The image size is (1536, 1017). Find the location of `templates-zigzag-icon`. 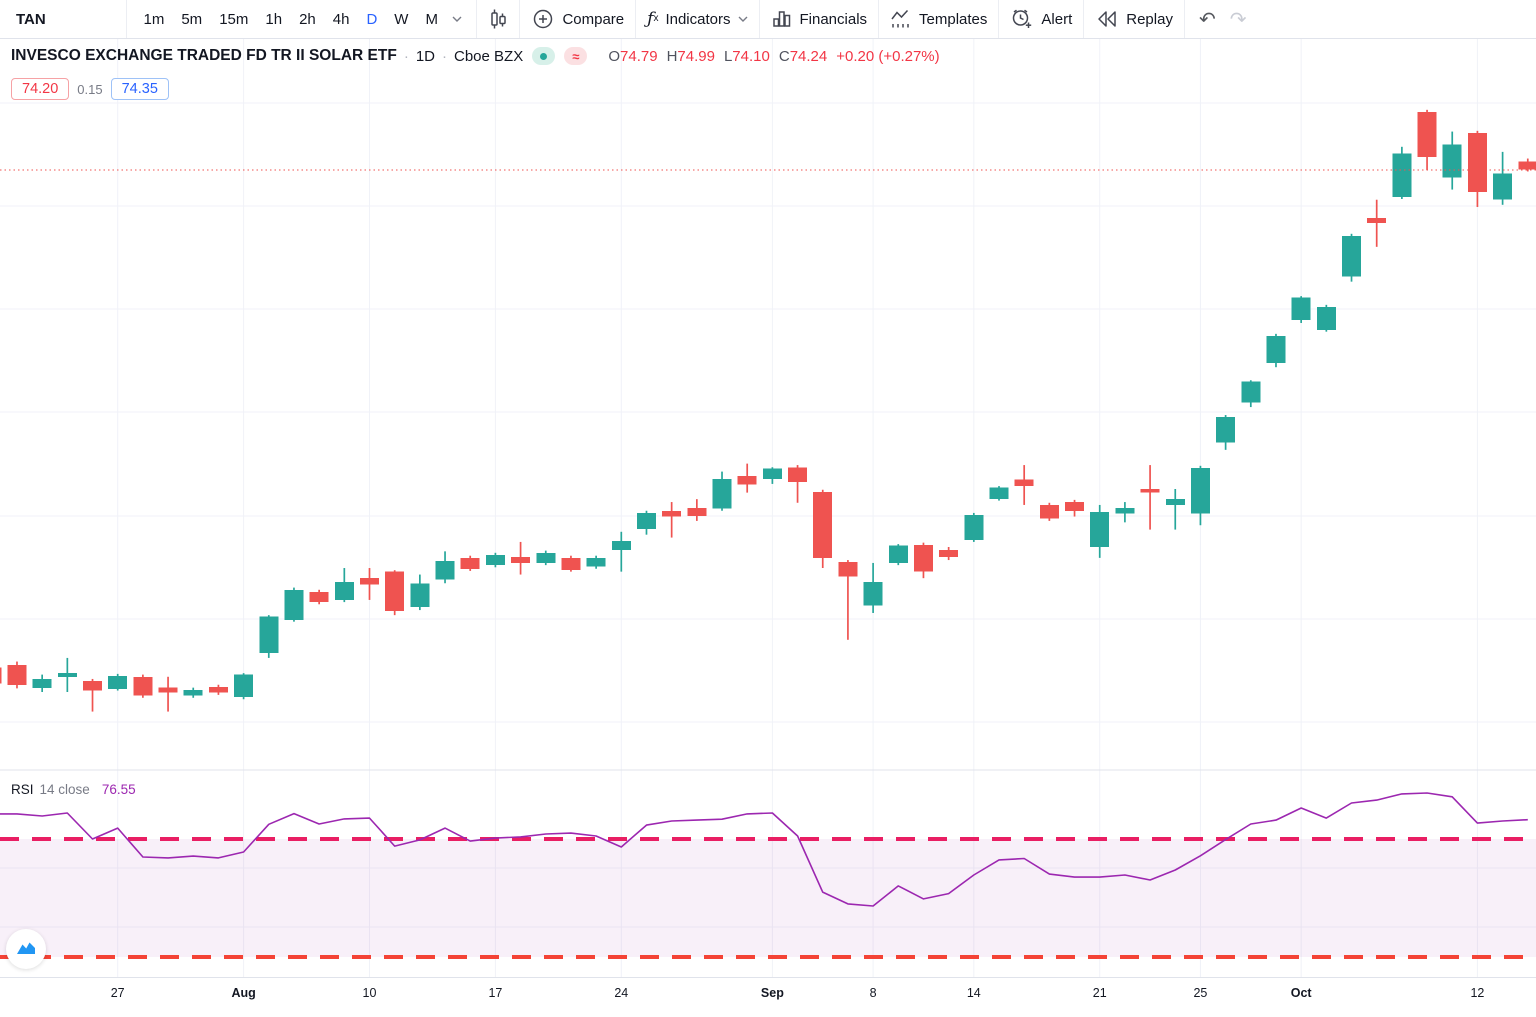

templates-zigzag-icon is located at coordinates (901, 19).